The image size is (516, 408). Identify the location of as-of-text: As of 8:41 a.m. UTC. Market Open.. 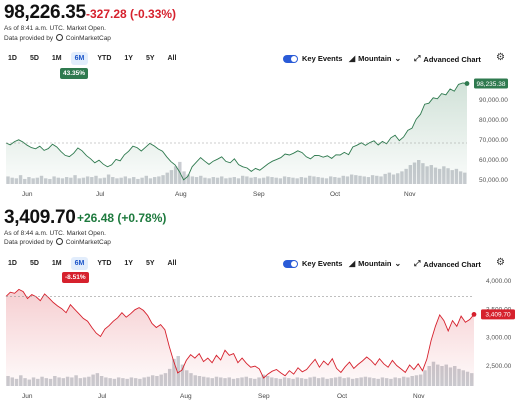
(55, 28).